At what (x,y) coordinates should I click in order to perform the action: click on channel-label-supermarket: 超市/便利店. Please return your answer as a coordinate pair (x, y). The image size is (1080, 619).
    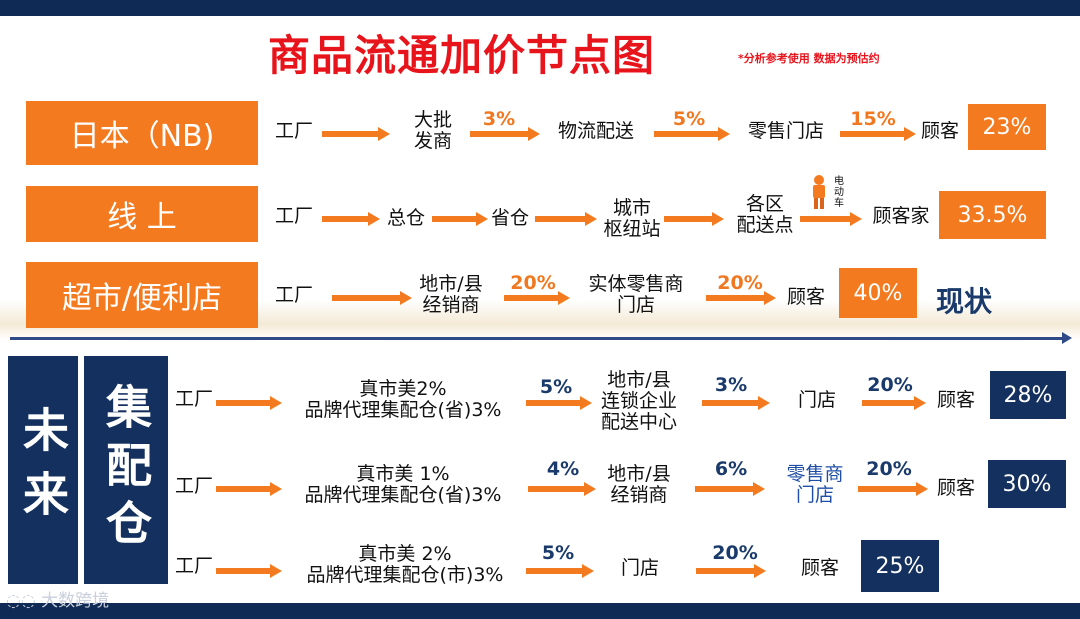
    Looking at the image, I should click on (142, 295).